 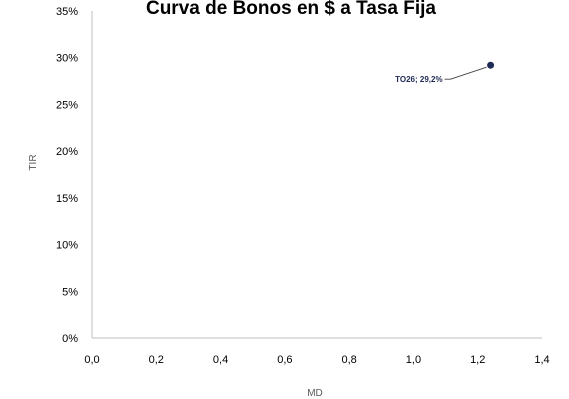 I want to click on data-points: TO26; 29,2%, so click(x=445, y=72).